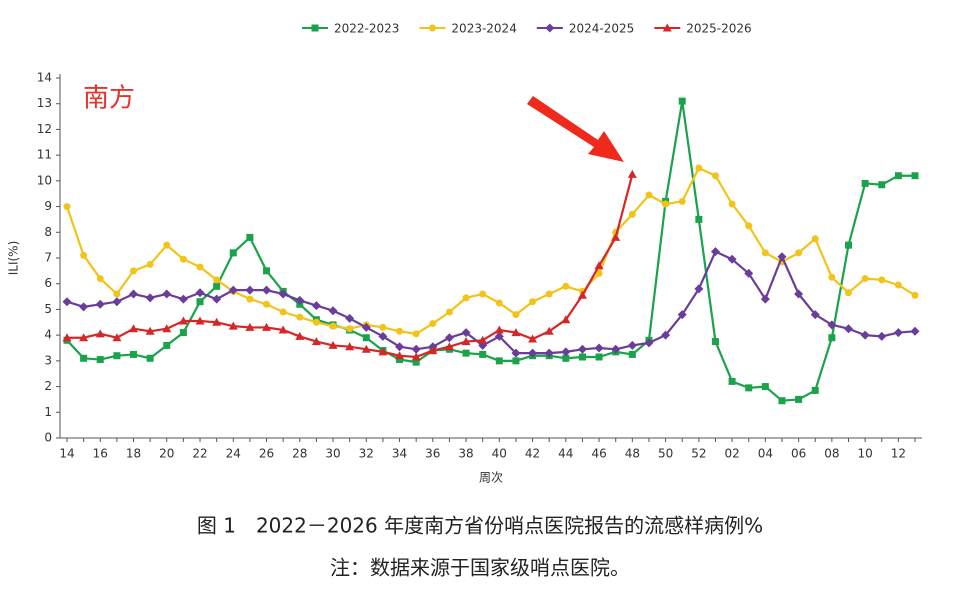 This screenshot has height=611, width=960. Describe the element at coordinates (898, 454) in the screenshot. I see `x-tick-label: 12` at that location.